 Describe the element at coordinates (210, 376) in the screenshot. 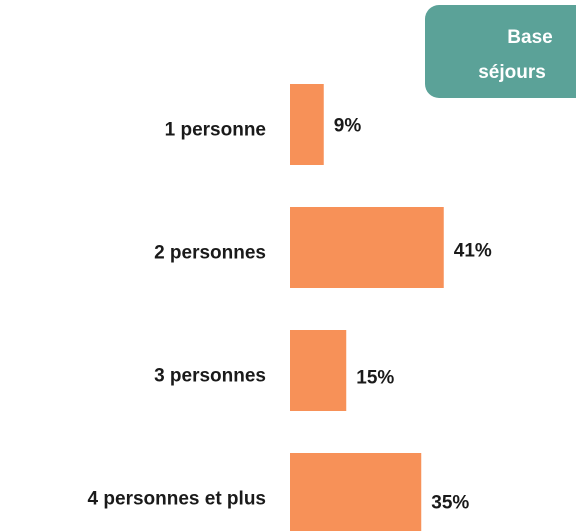

I see `category-label: 3 personnes` at that location.